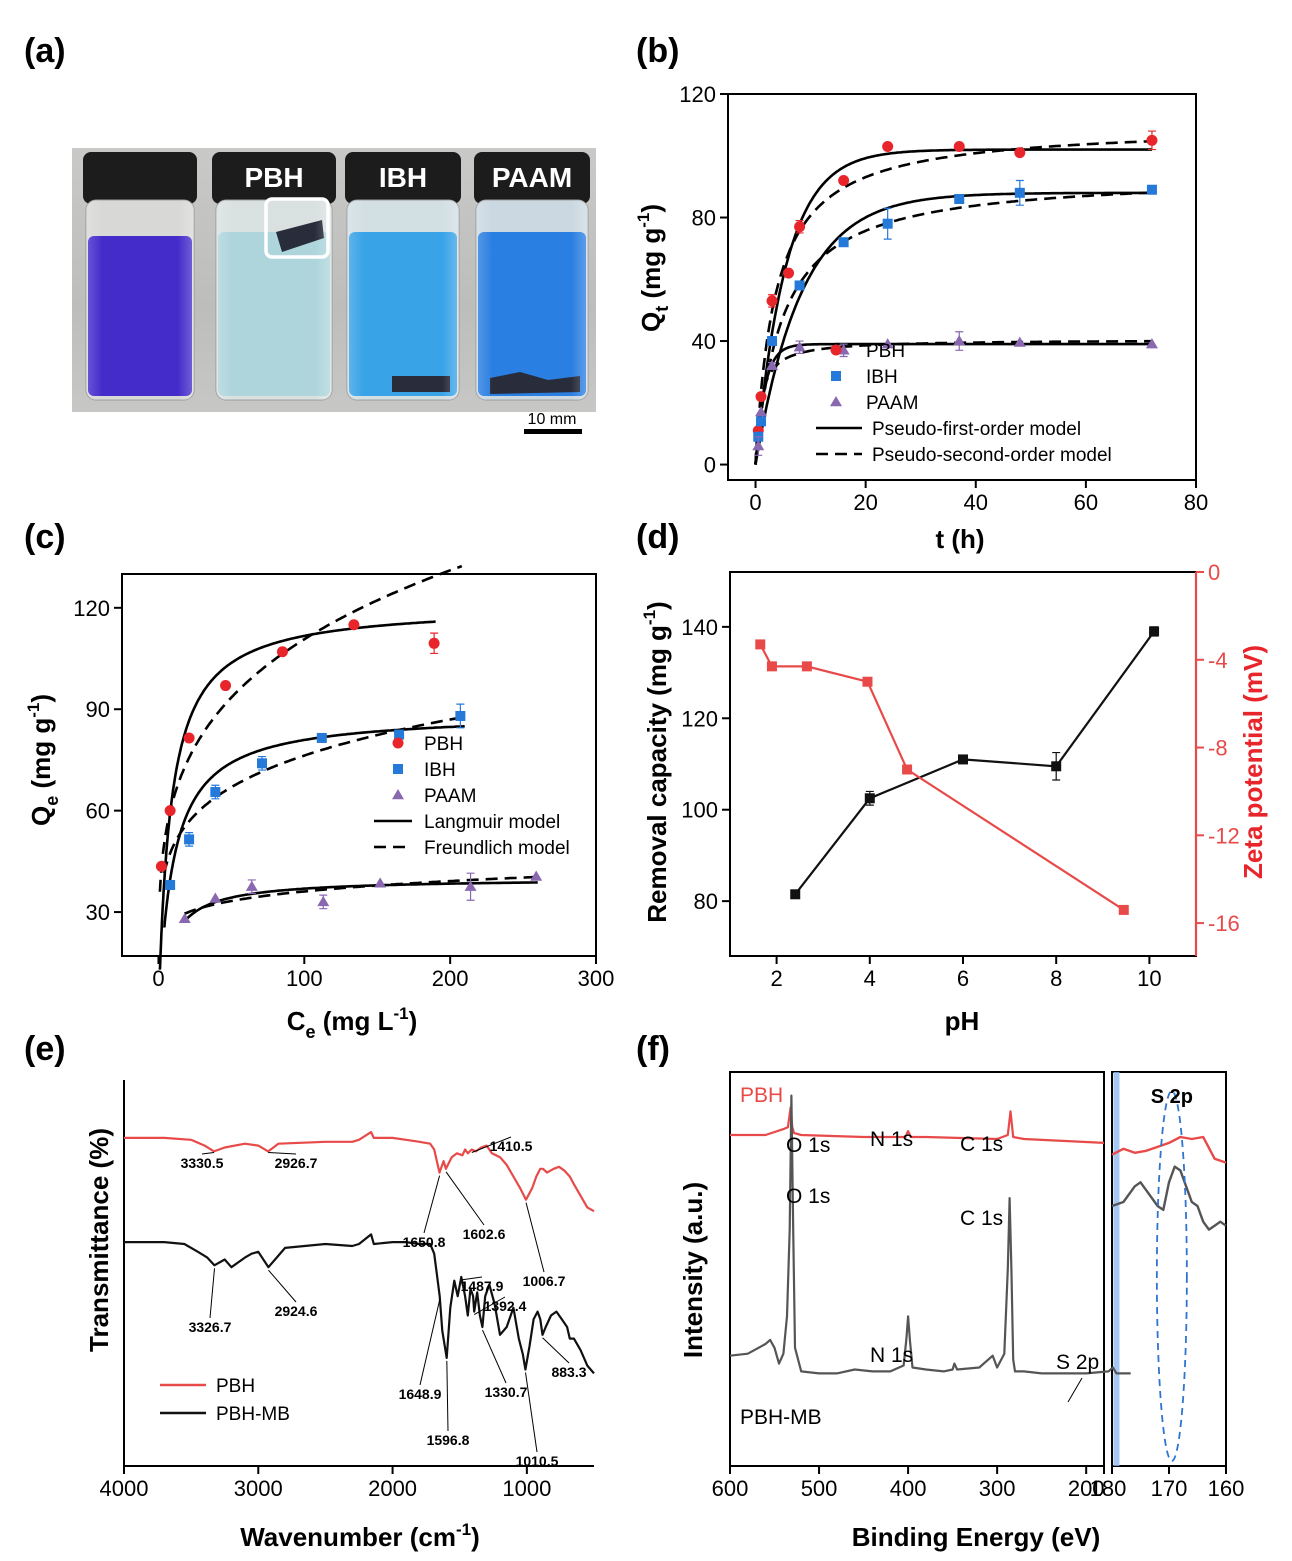 The image size is (1292, 1561). What do you see at coordinates (653, 1049) in the screenshot?
I see `panel-label-f: (f)` at bounding box center [653, 1049].